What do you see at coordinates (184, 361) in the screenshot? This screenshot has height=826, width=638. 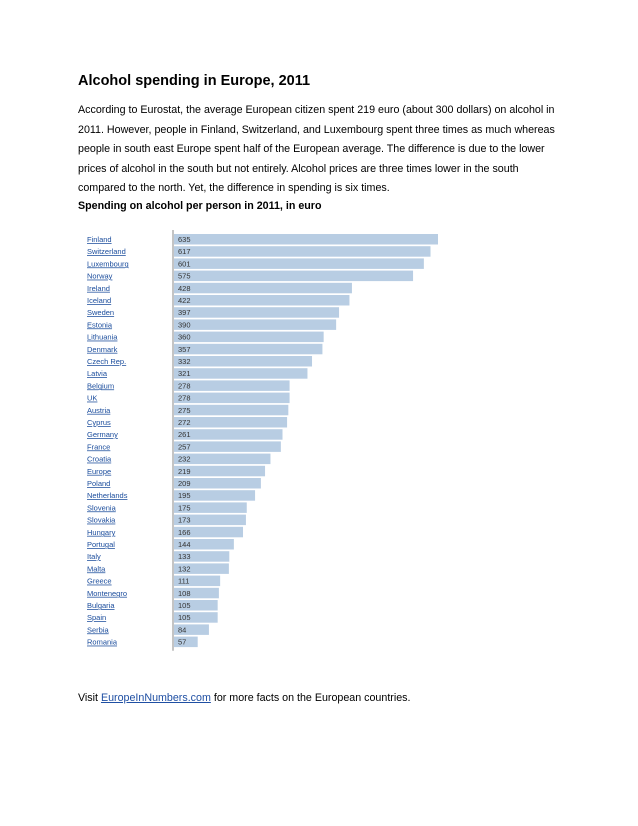 I see `value-label: 332` at bounding box center [184, 361].